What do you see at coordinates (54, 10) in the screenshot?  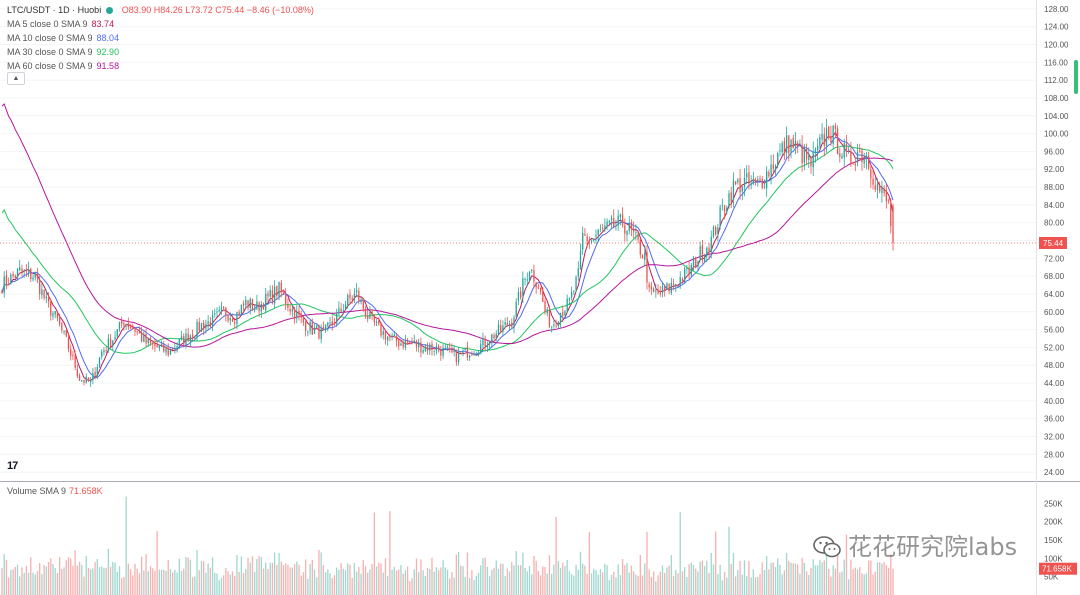 I see `symbol-title: LTC/USDT · 1D · Huobi` at bounding box center [54, 10].